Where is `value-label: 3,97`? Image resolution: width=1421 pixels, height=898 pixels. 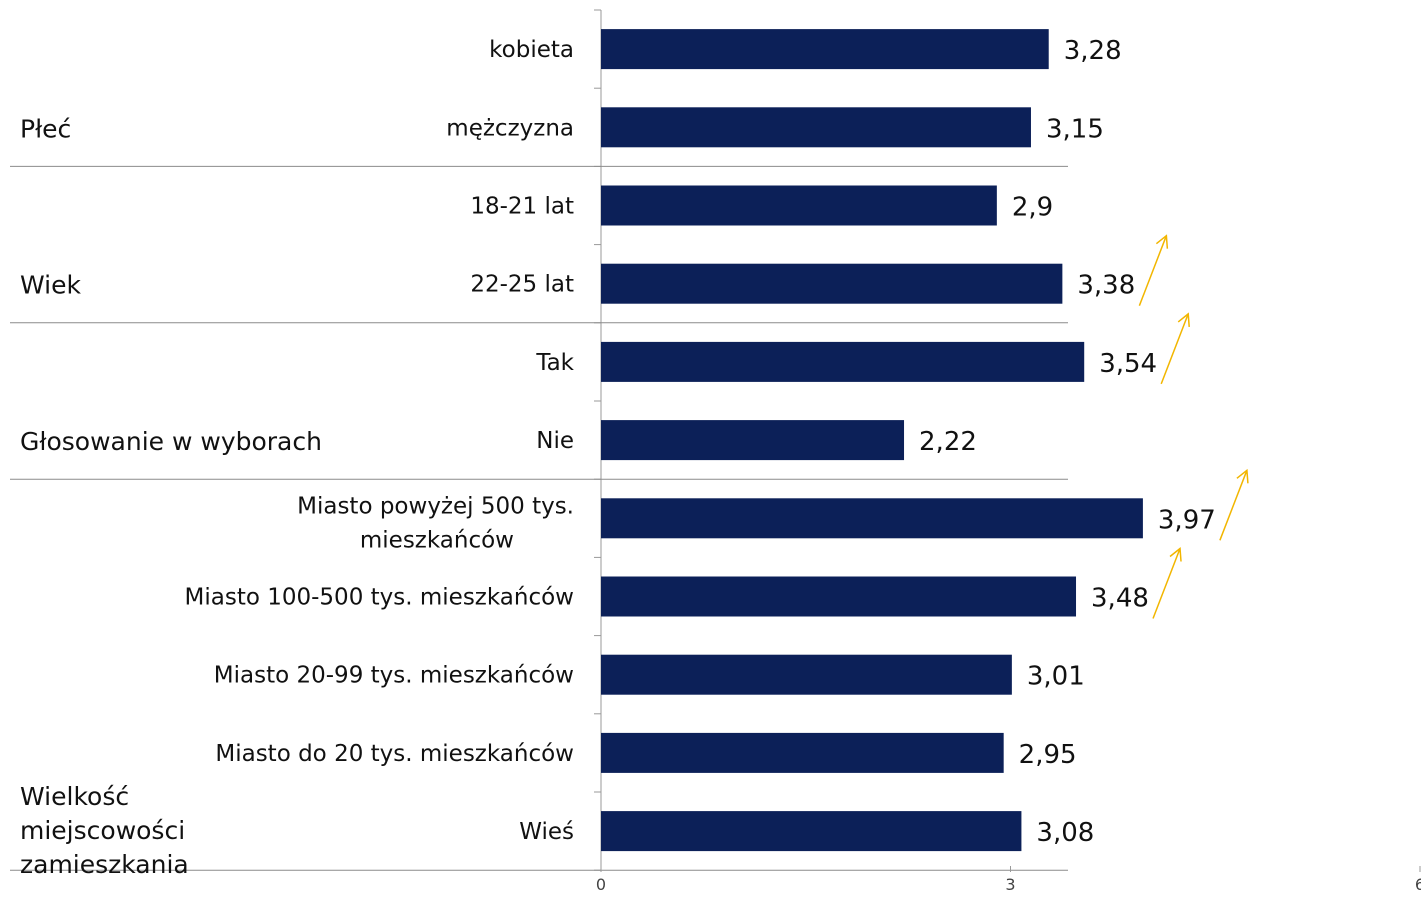 value-label: 3,97 is located at coordinates (1187, 520).